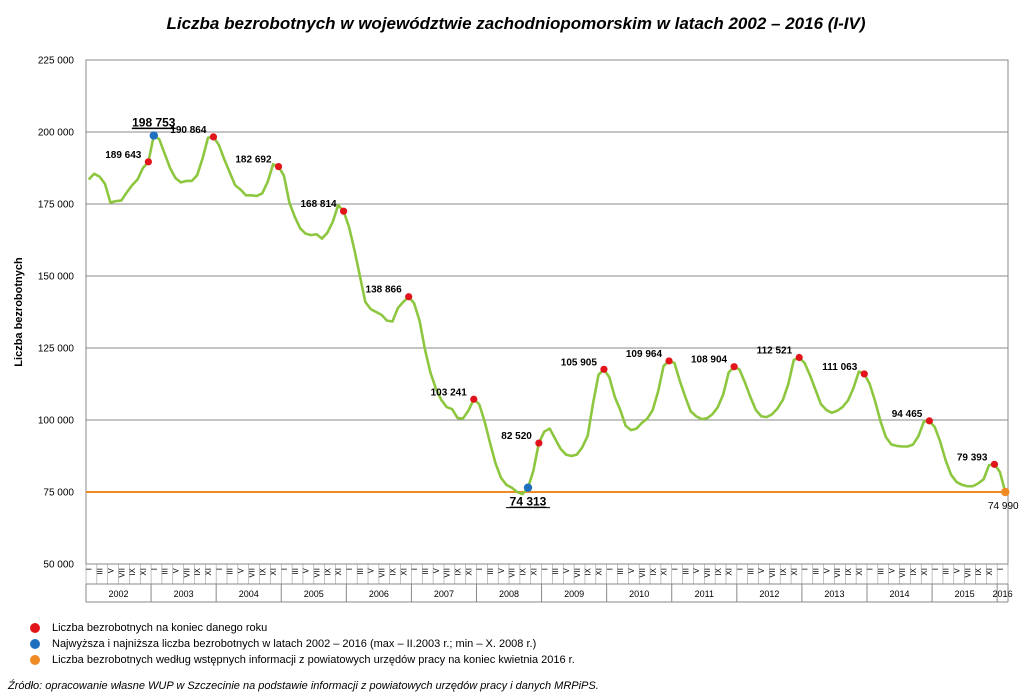  I want to click on year-label: 2011, so click(704, 594).